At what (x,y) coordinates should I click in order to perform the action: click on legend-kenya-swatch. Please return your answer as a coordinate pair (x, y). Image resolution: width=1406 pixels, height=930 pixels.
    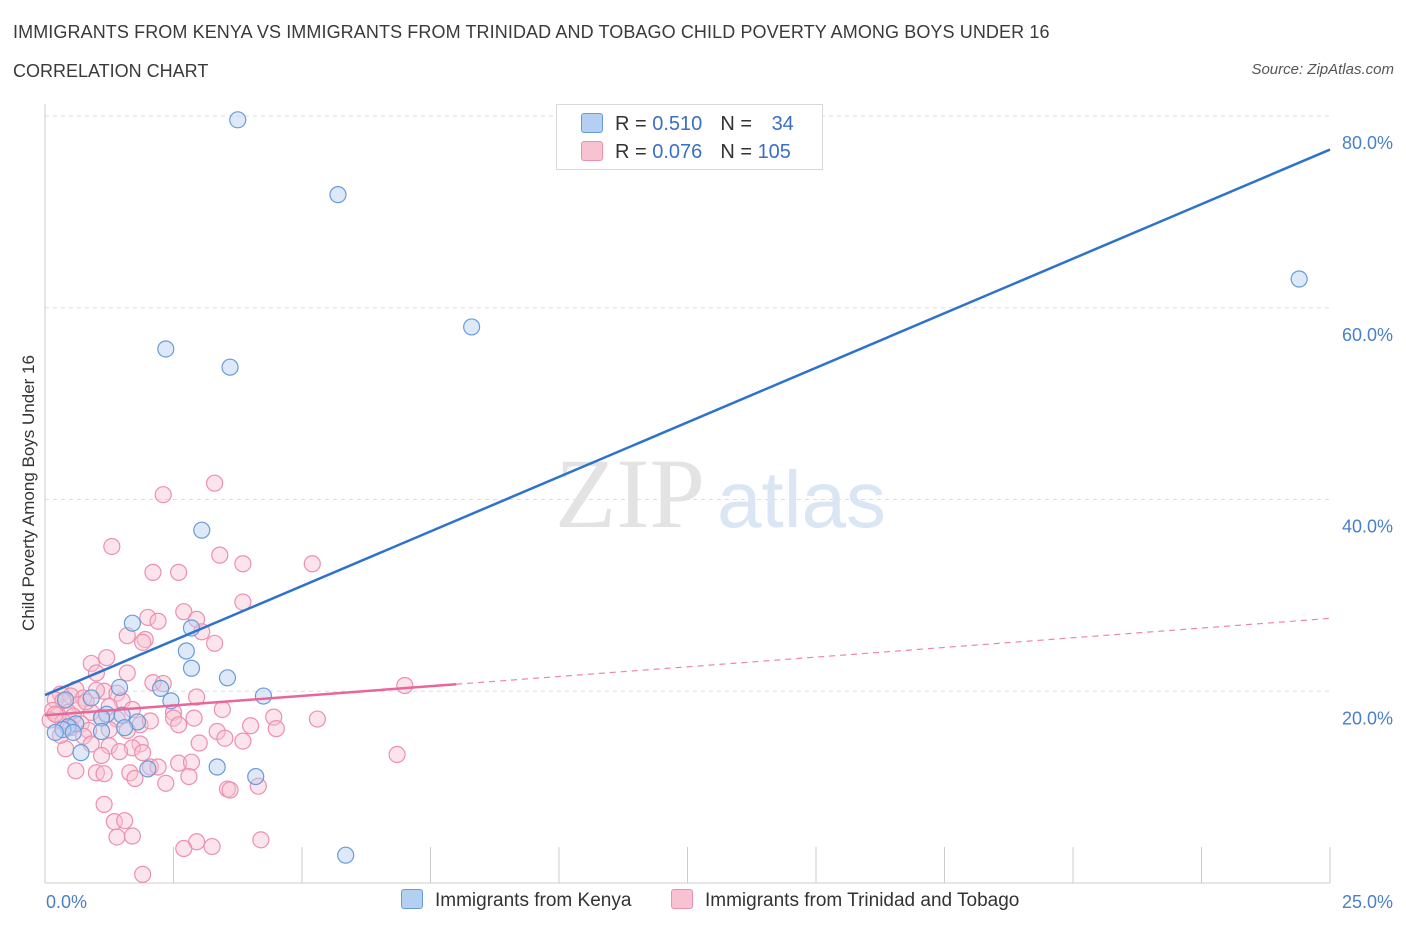
    Looking at the image, I should click on (412, 899).